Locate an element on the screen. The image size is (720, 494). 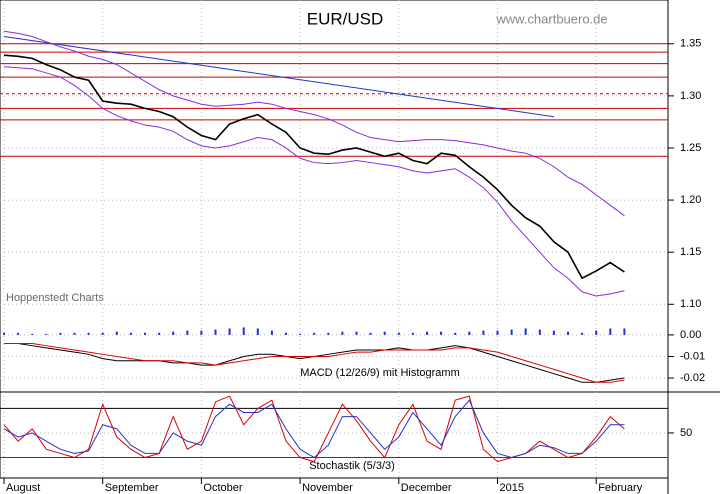
trendline is located at coordinates (278, 76).